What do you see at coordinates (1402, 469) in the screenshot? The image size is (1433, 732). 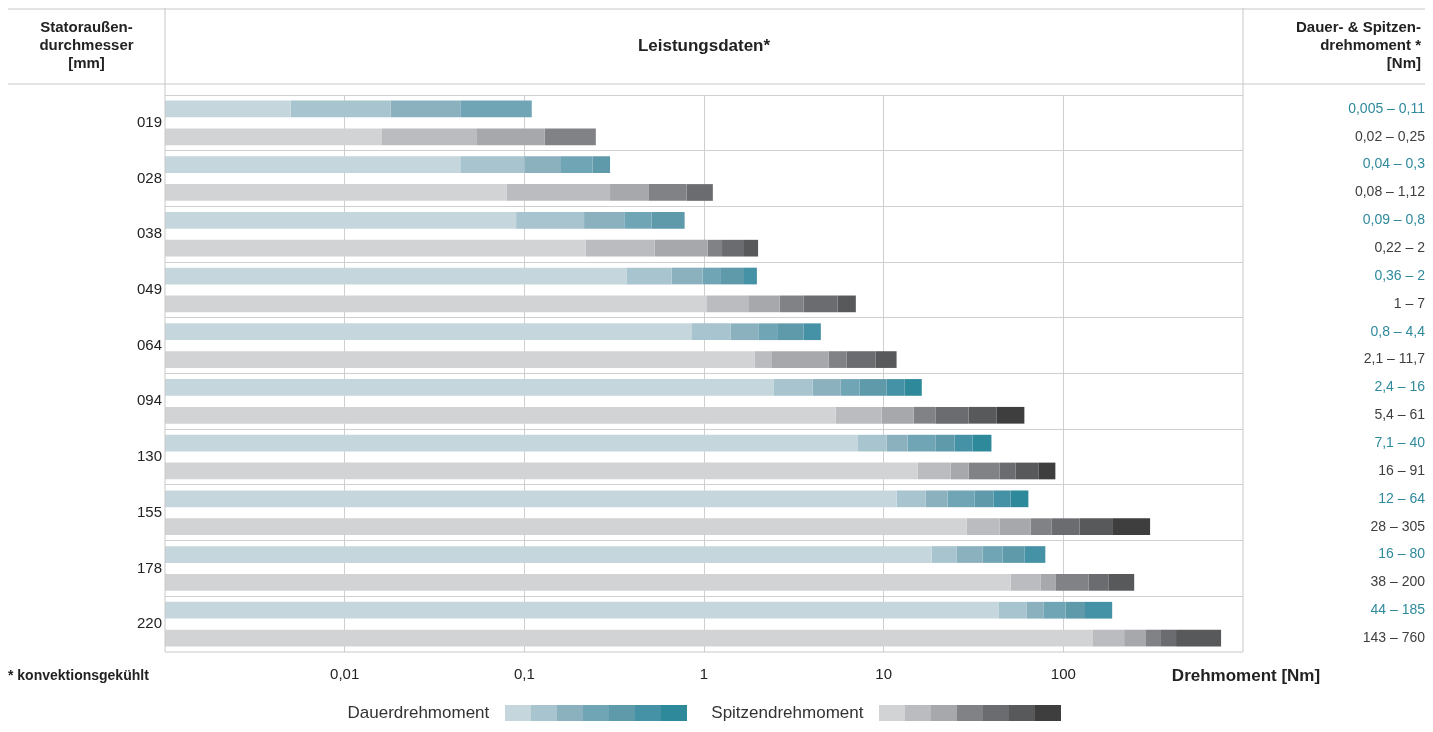 I see `y2-tick-label: 16 – 91` at bounding box center [1402, 469].